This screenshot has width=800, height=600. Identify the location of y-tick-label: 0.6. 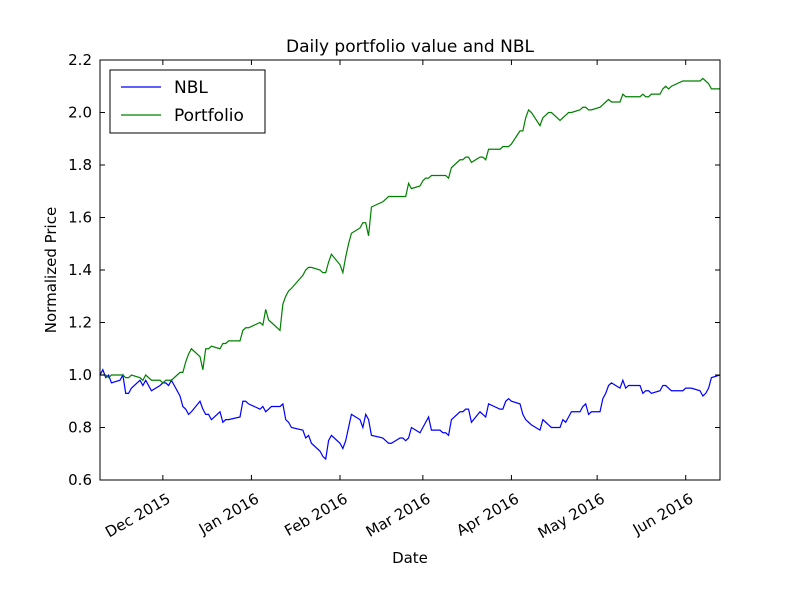
(80, 480).